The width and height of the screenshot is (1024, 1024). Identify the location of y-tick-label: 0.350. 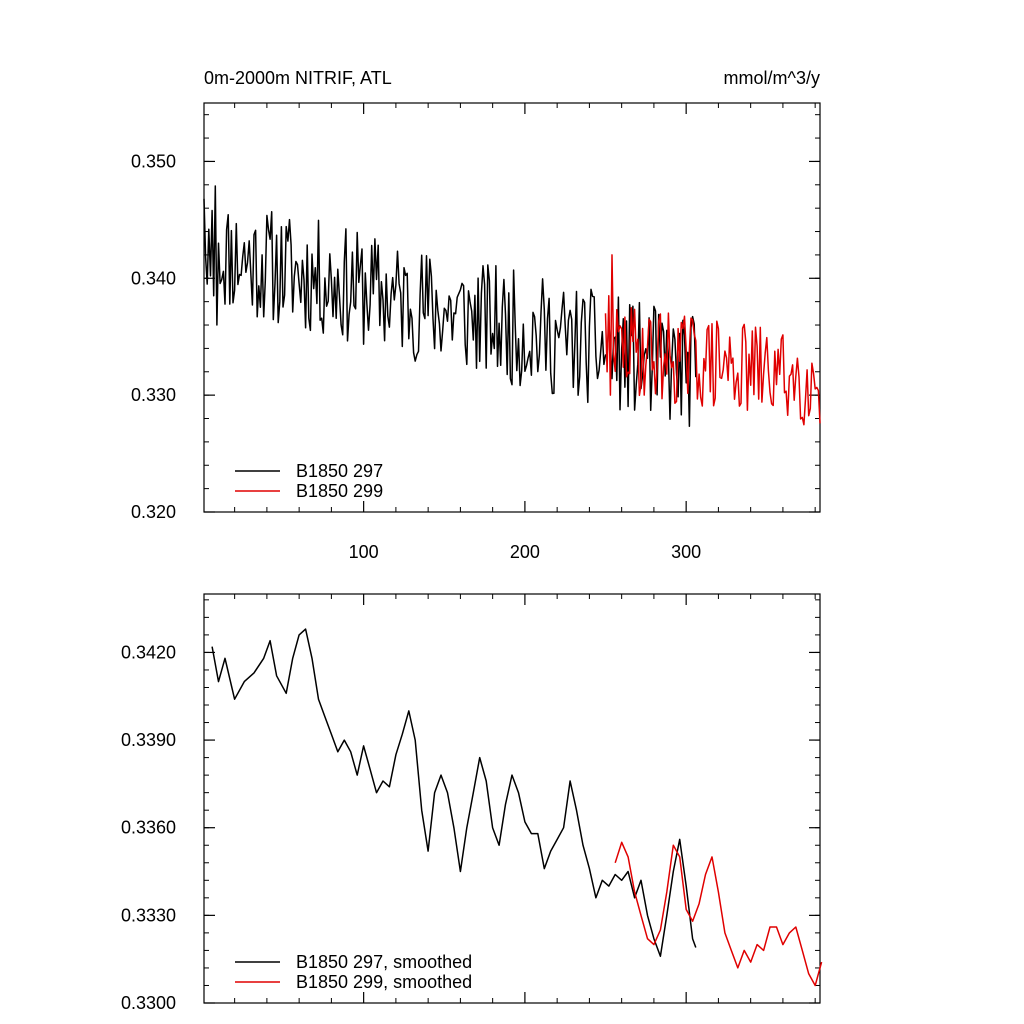
(153, 161).